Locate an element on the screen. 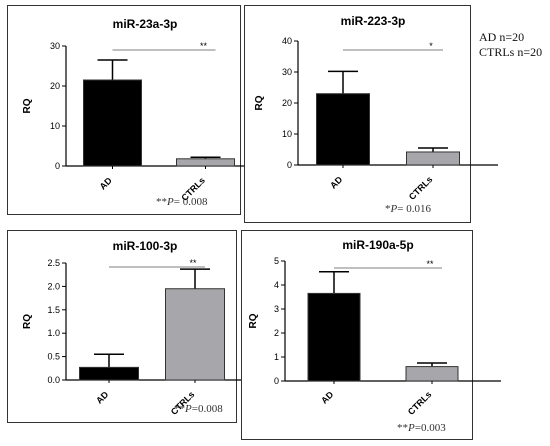 The width and height of the screenshot is (550, 446). chart-title: miR-100-3p is located at coordinates (145, 246).